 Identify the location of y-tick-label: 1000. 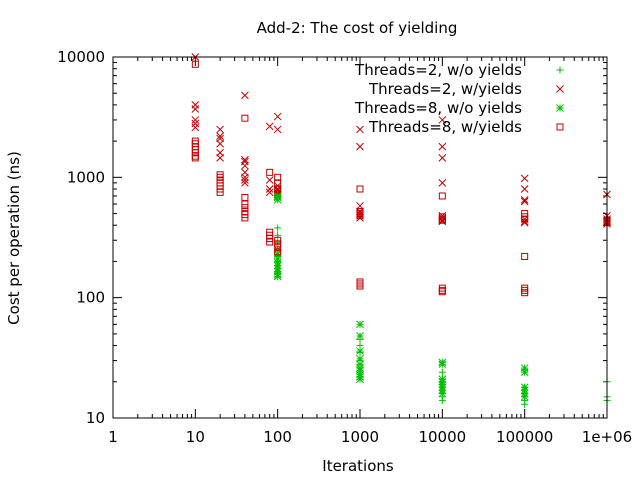
(86, 177).